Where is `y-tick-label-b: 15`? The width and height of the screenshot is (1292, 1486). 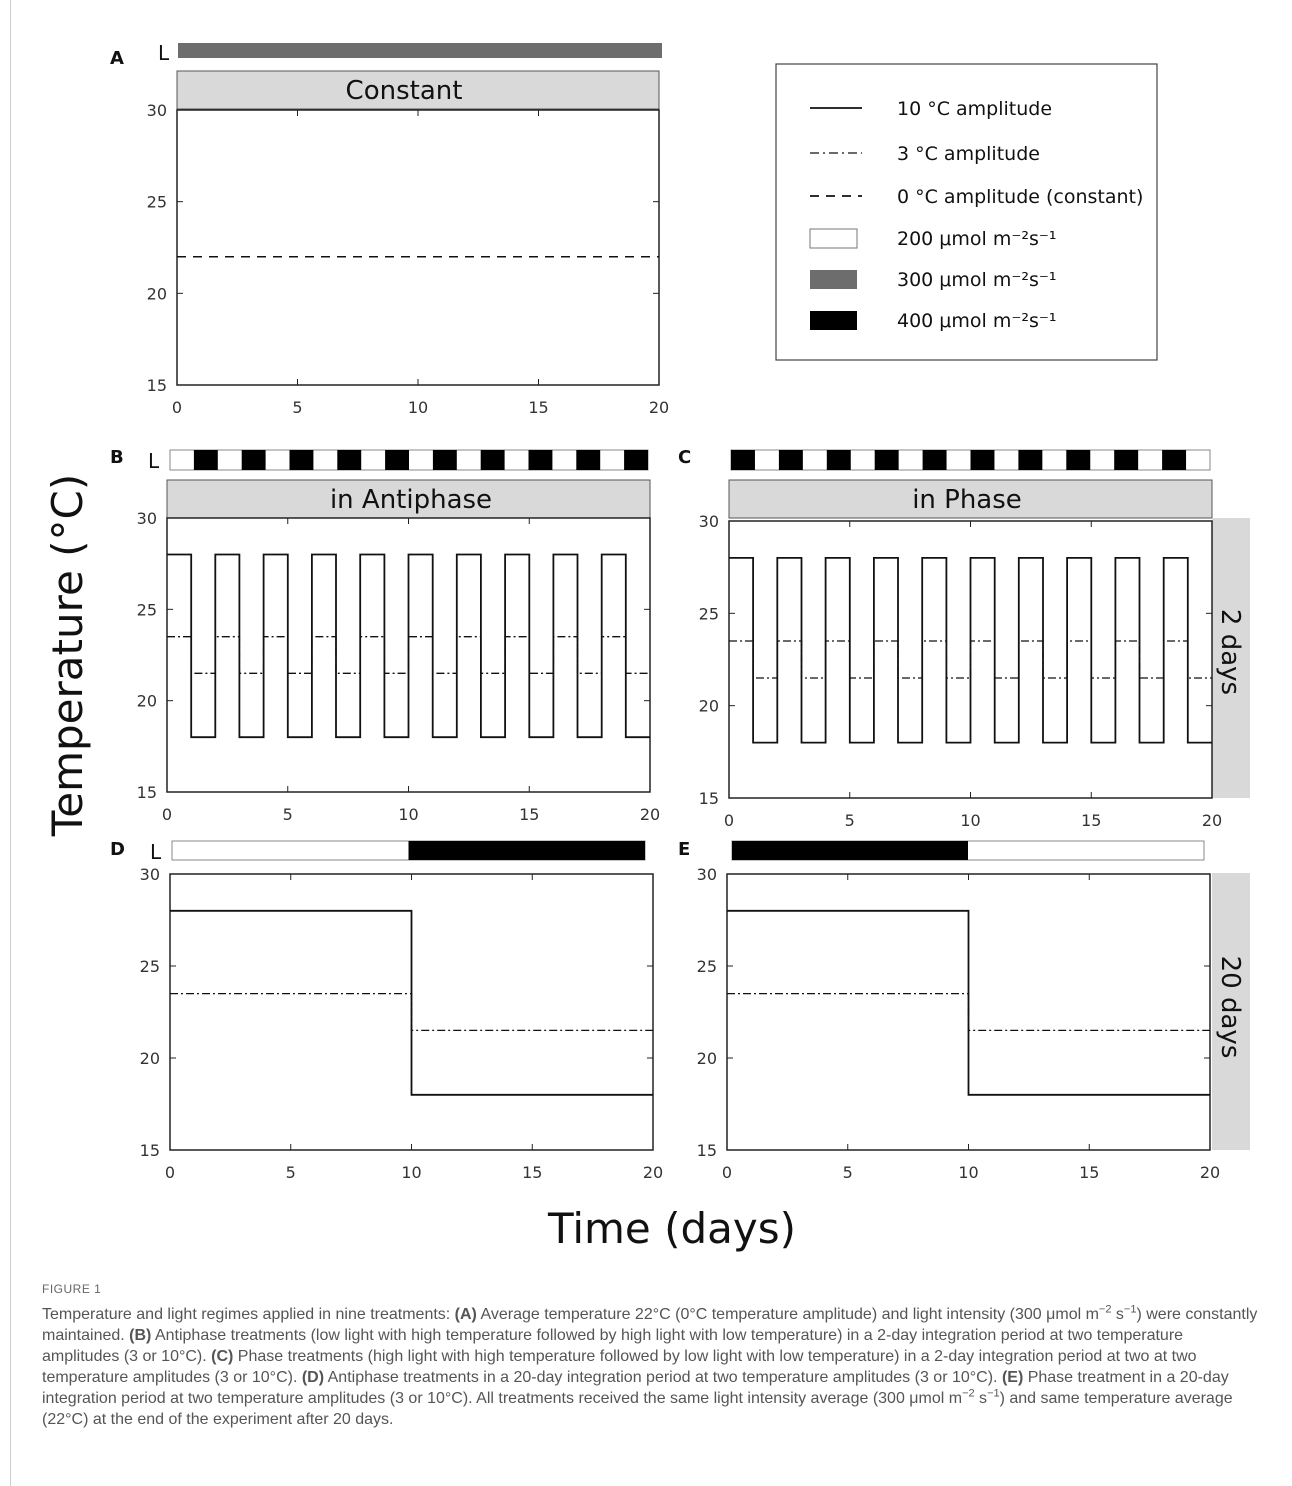 y-tick-label-b: 15 is located at coordinates (147, 792).